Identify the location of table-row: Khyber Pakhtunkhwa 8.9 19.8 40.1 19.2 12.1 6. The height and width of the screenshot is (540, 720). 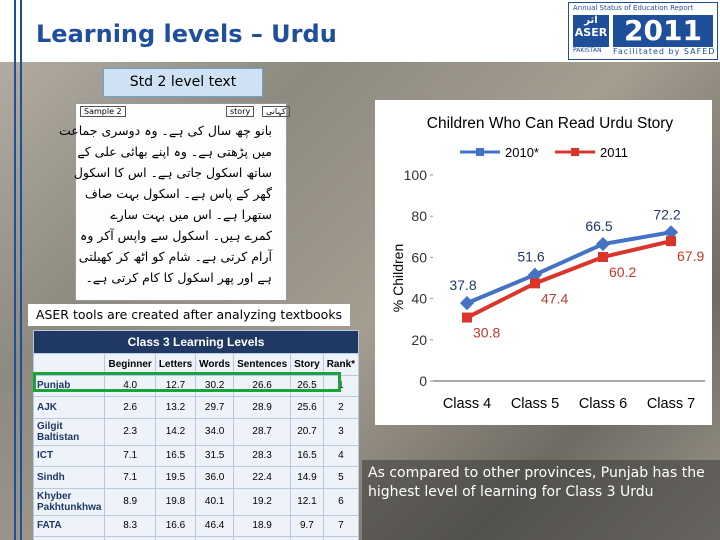
(196, 501).